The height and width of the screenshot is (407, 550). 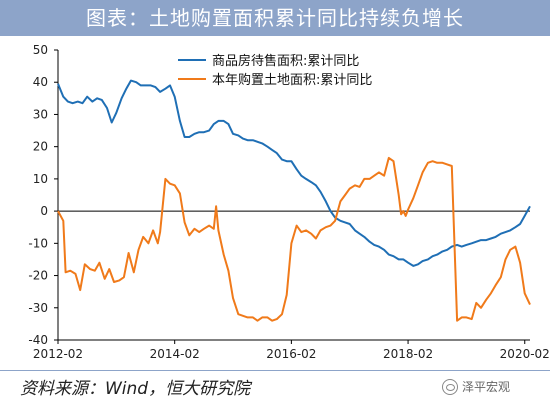 I want to click on y-tick-label: -30, so click(x=38, y=308).